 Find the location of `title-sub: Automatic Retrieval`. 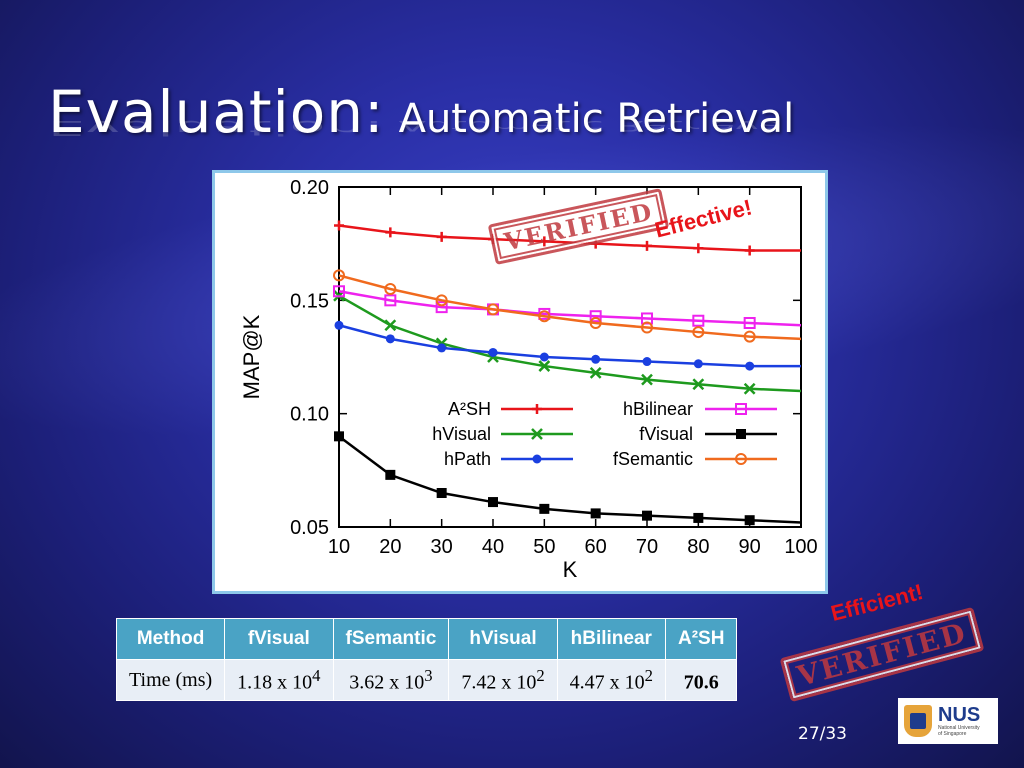

title-sub: Automatic Retrieval is located at coordinates (596, 119).